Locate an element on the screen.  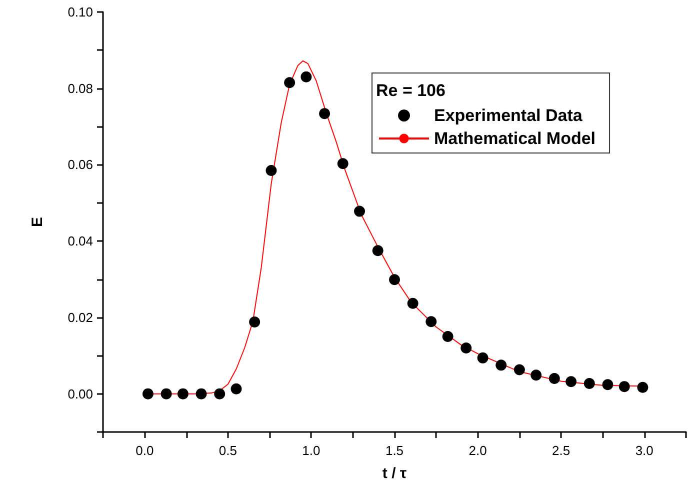
y-tick-label: 0.02 is located at coordinates (80, 317).